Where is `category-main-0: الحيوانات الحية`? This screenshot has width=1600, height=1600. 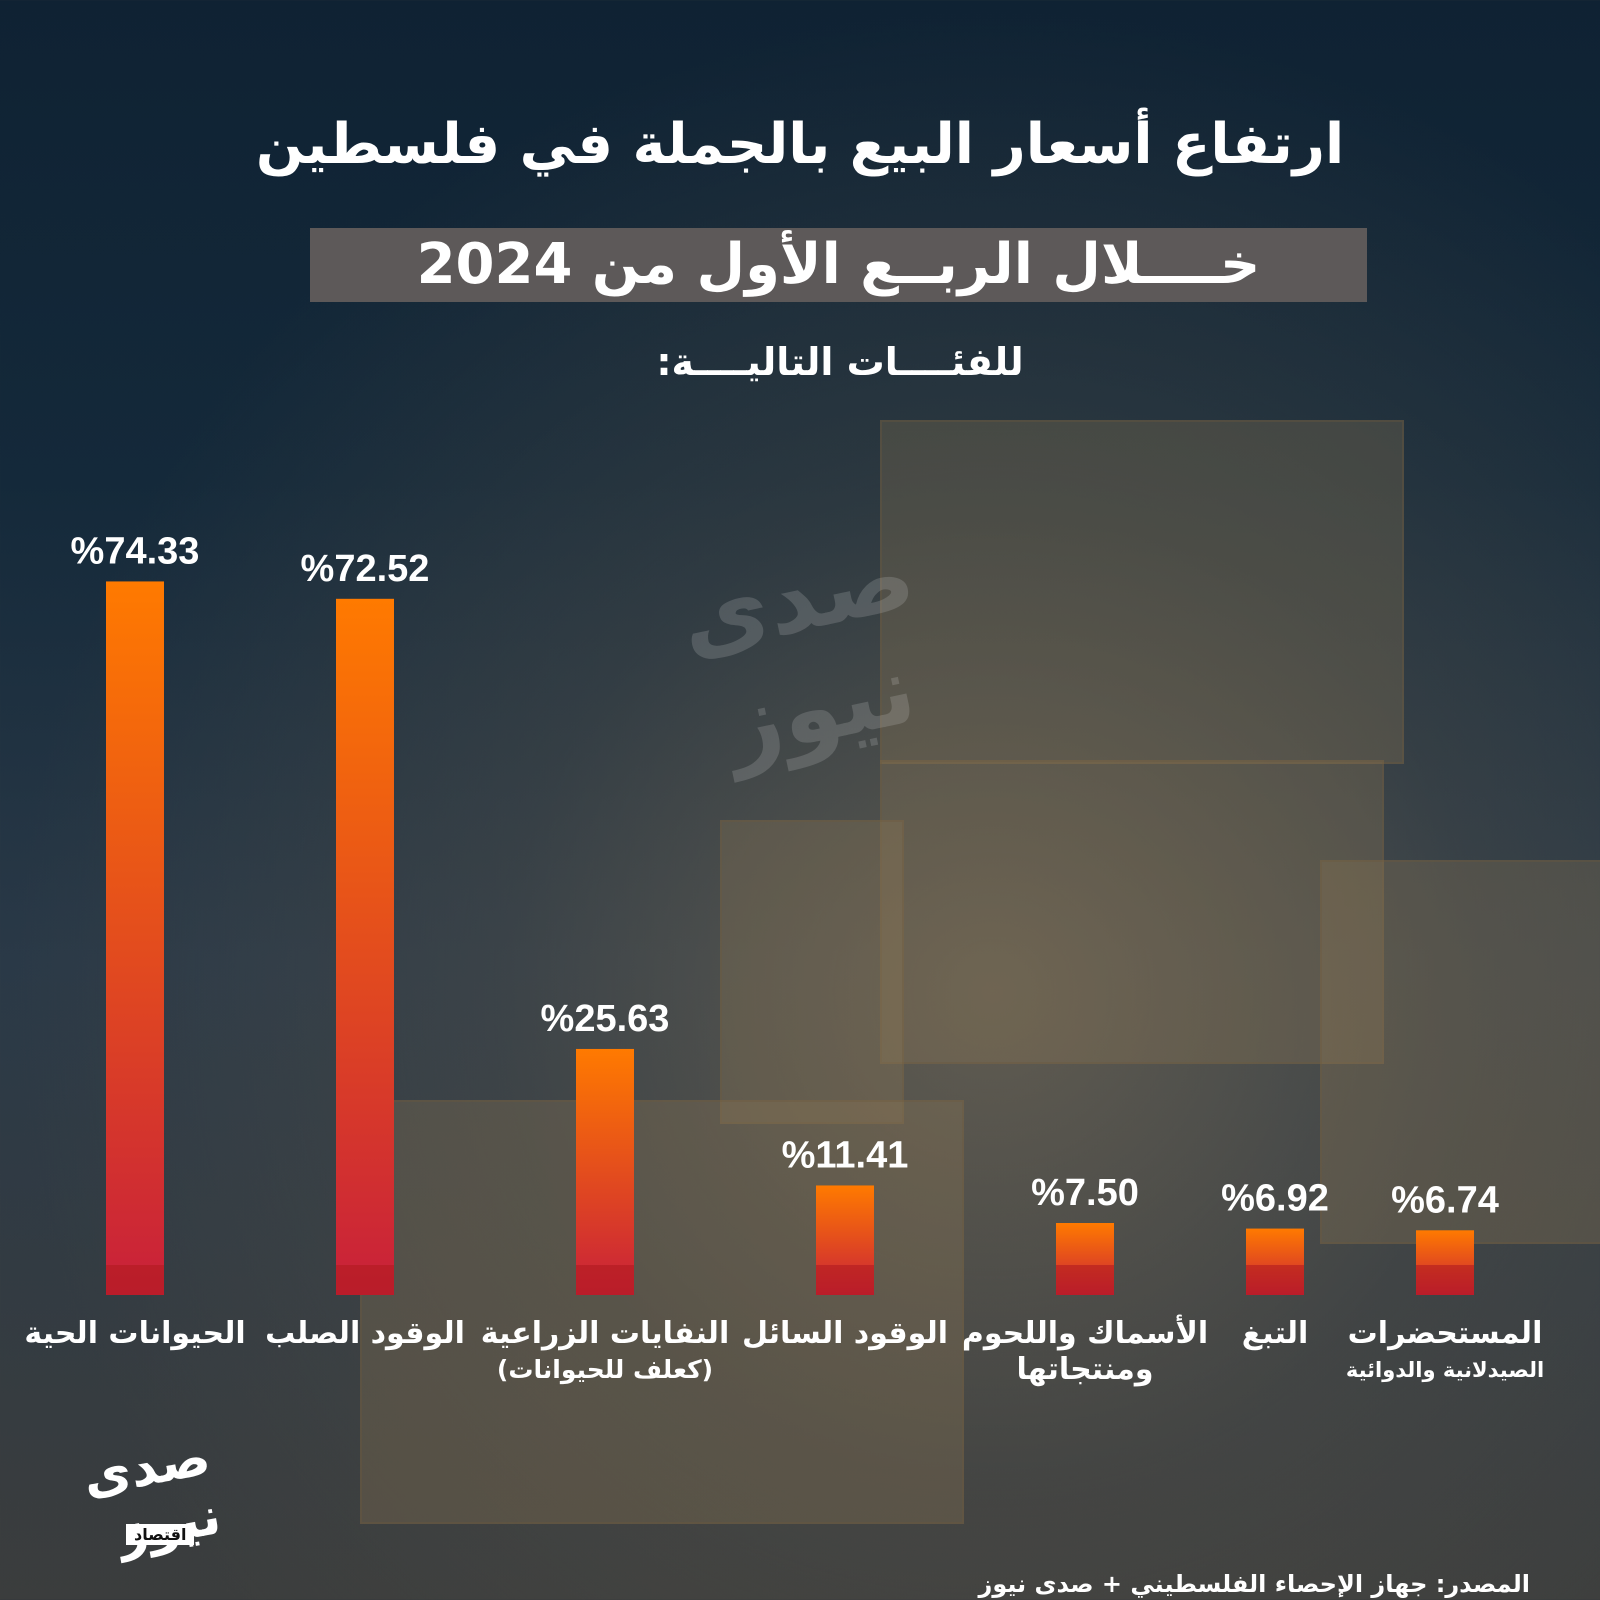 category-main-0: الحيوانات الحية is located at coordinates (135, 1333).